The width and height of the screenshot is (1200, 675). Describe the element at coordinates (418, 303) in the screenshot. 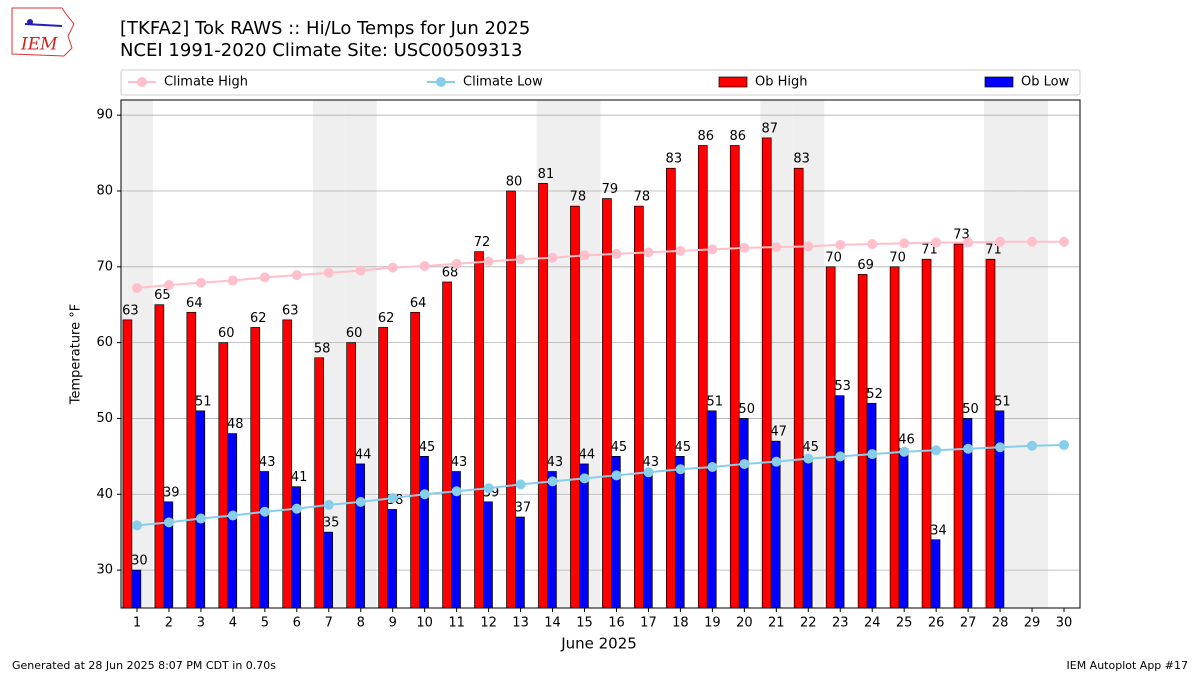

I see `data-label: 64` at that location.